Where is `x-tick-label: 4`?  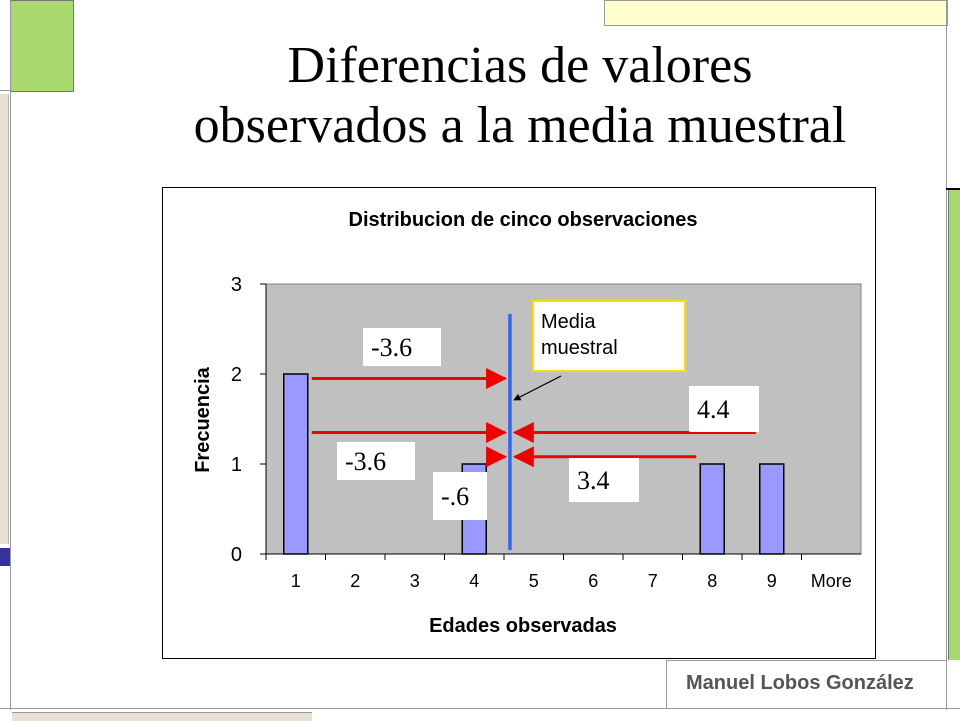
x-tick-label: 4 is located at coordinates (474, 581).